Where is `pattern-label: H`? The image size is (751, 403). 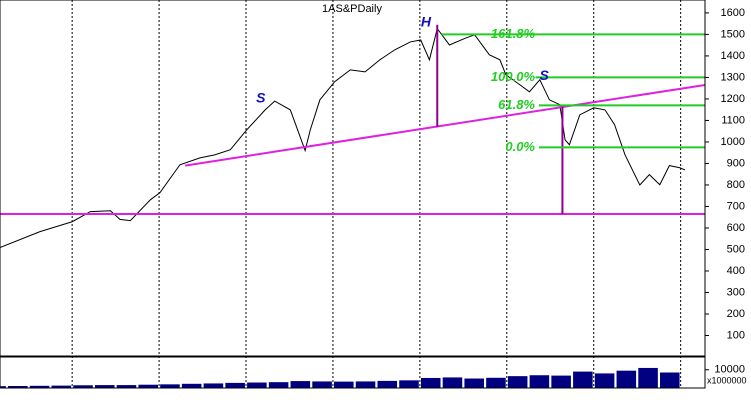
pattern-label: H is located at coordinates (426, 21).